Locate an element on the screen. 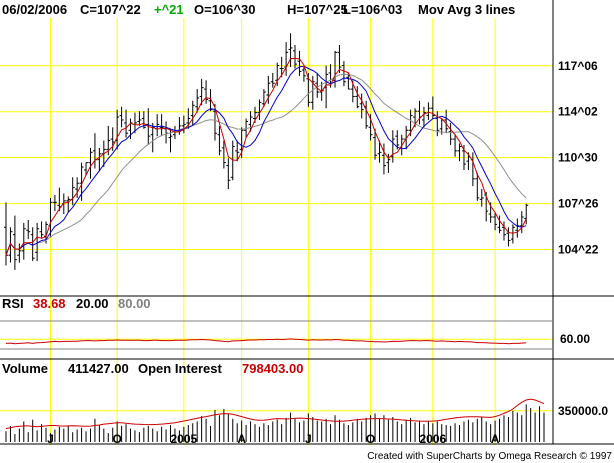 This screenshot has height=463, width=614. rsi-pane is located at coordinates (266, 341).